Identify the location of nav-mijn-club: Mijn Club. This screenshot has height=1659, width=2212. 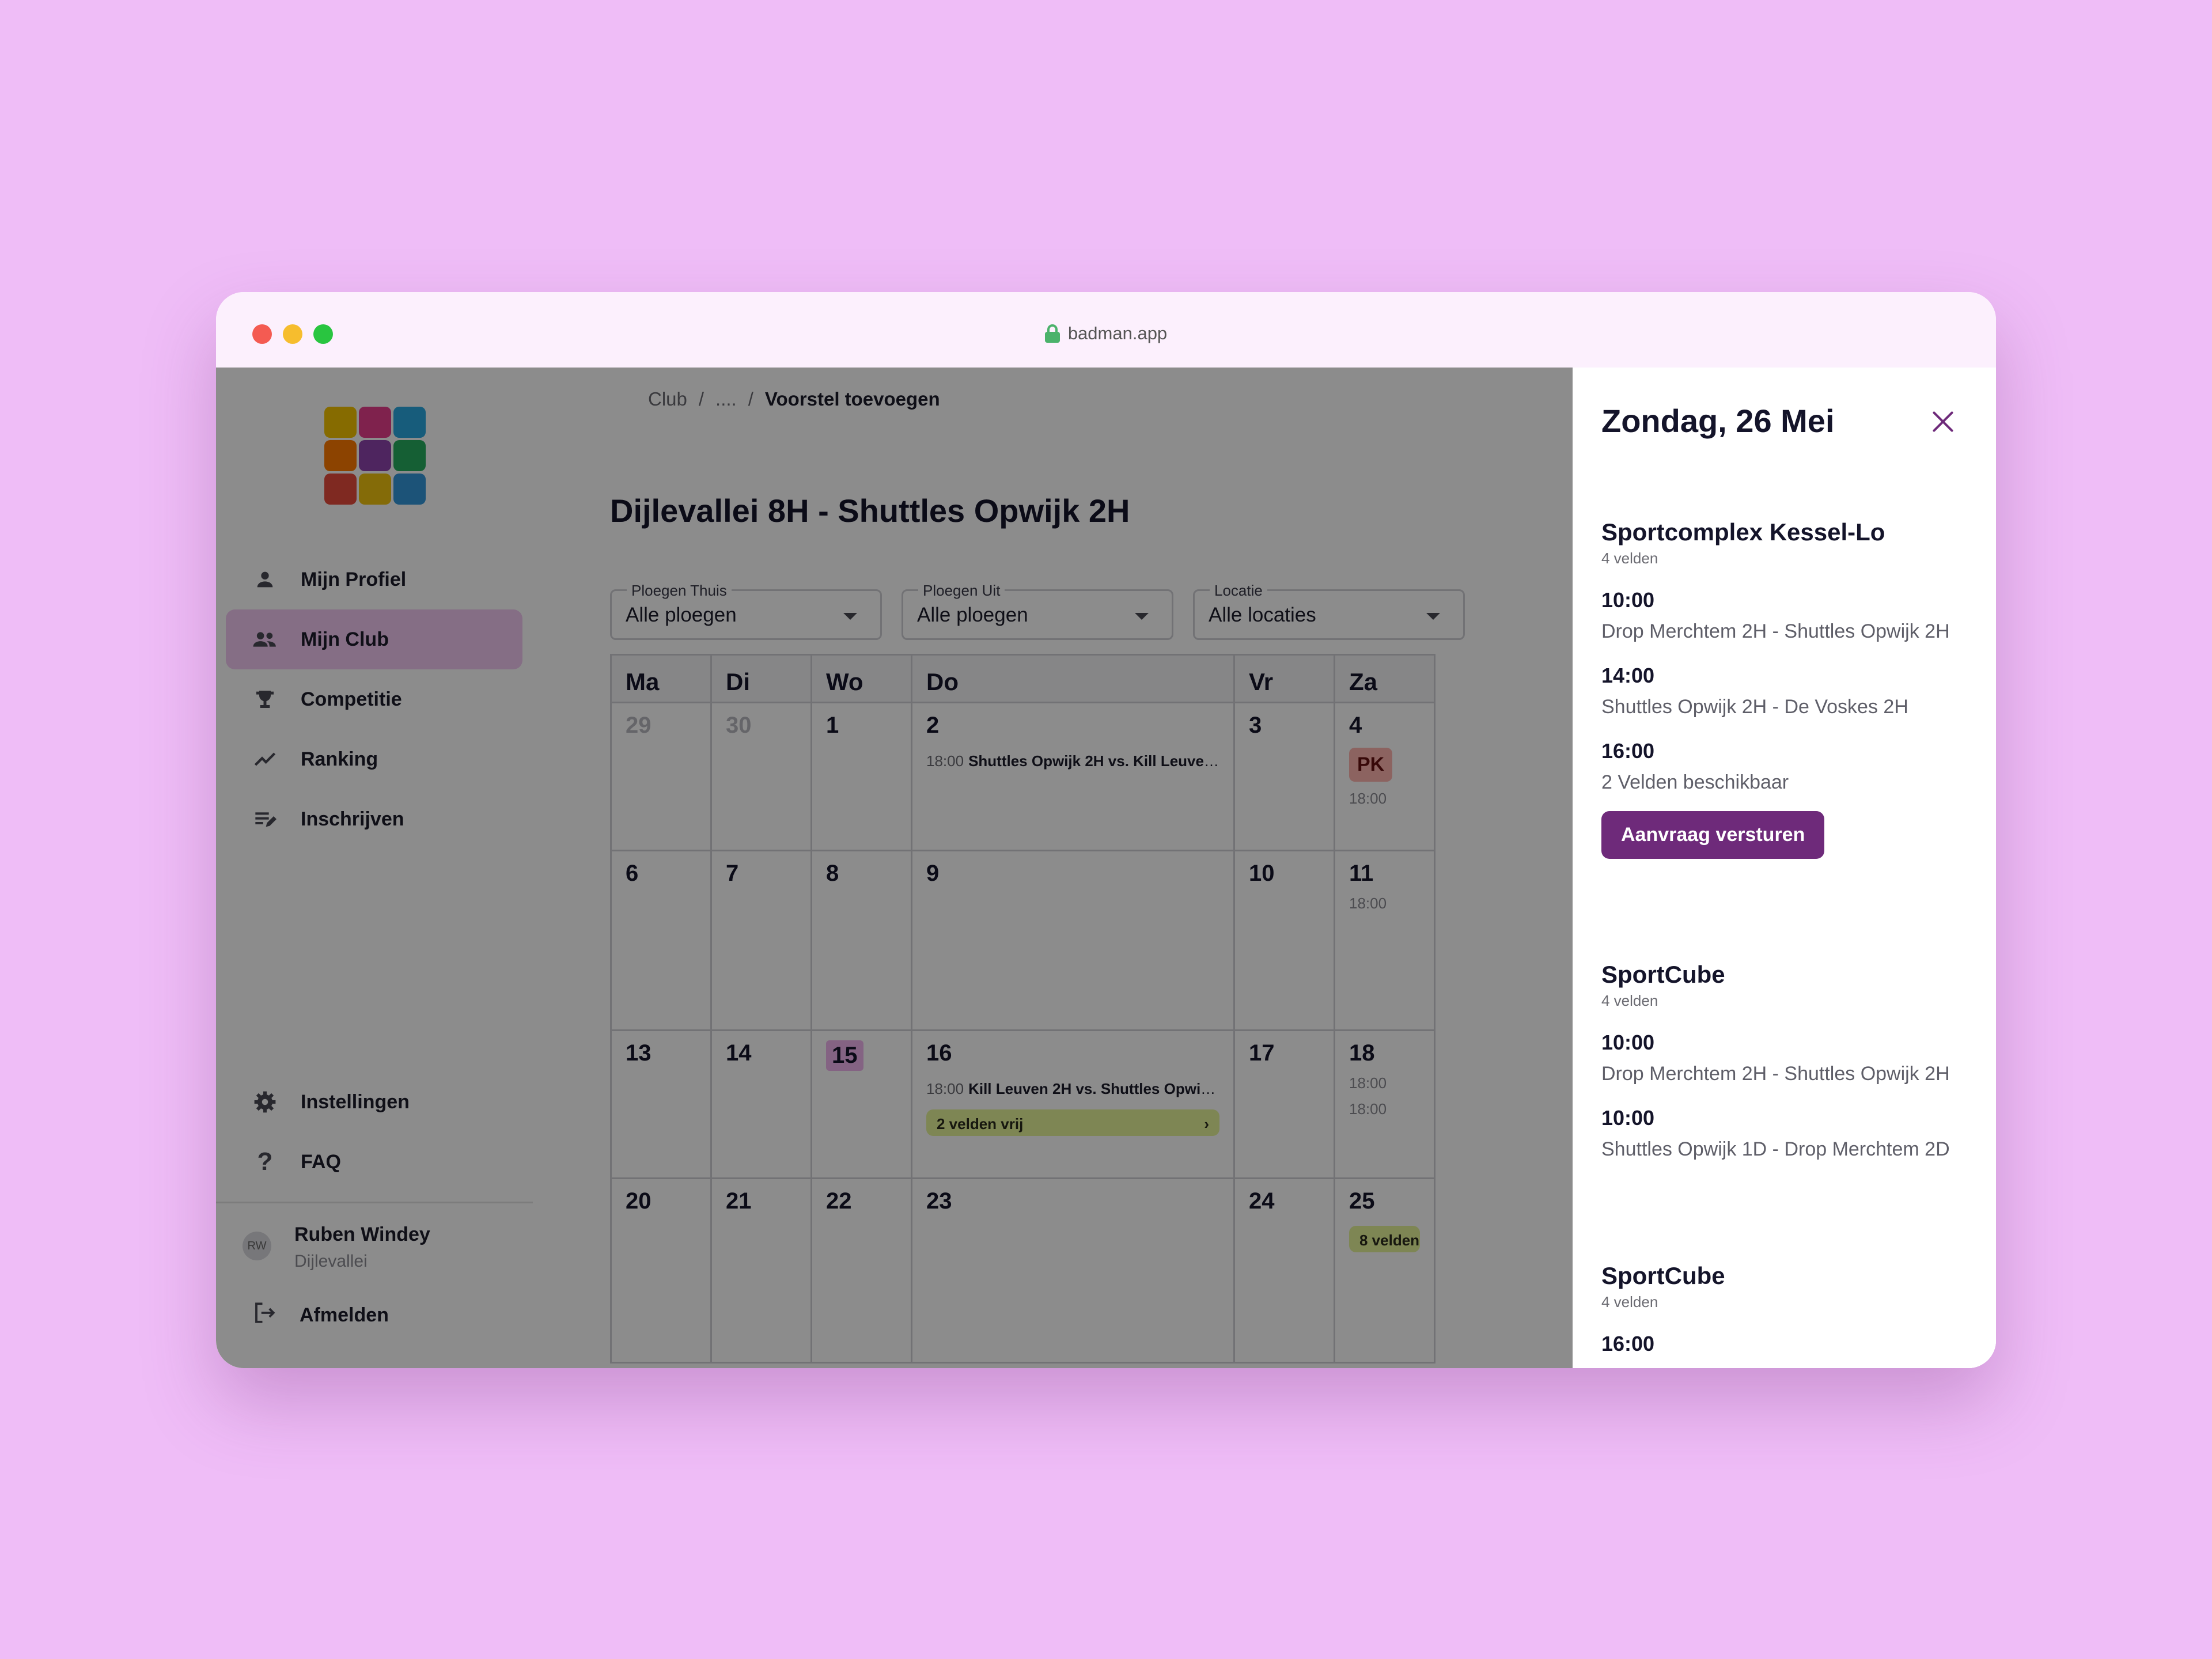
(374, 639).